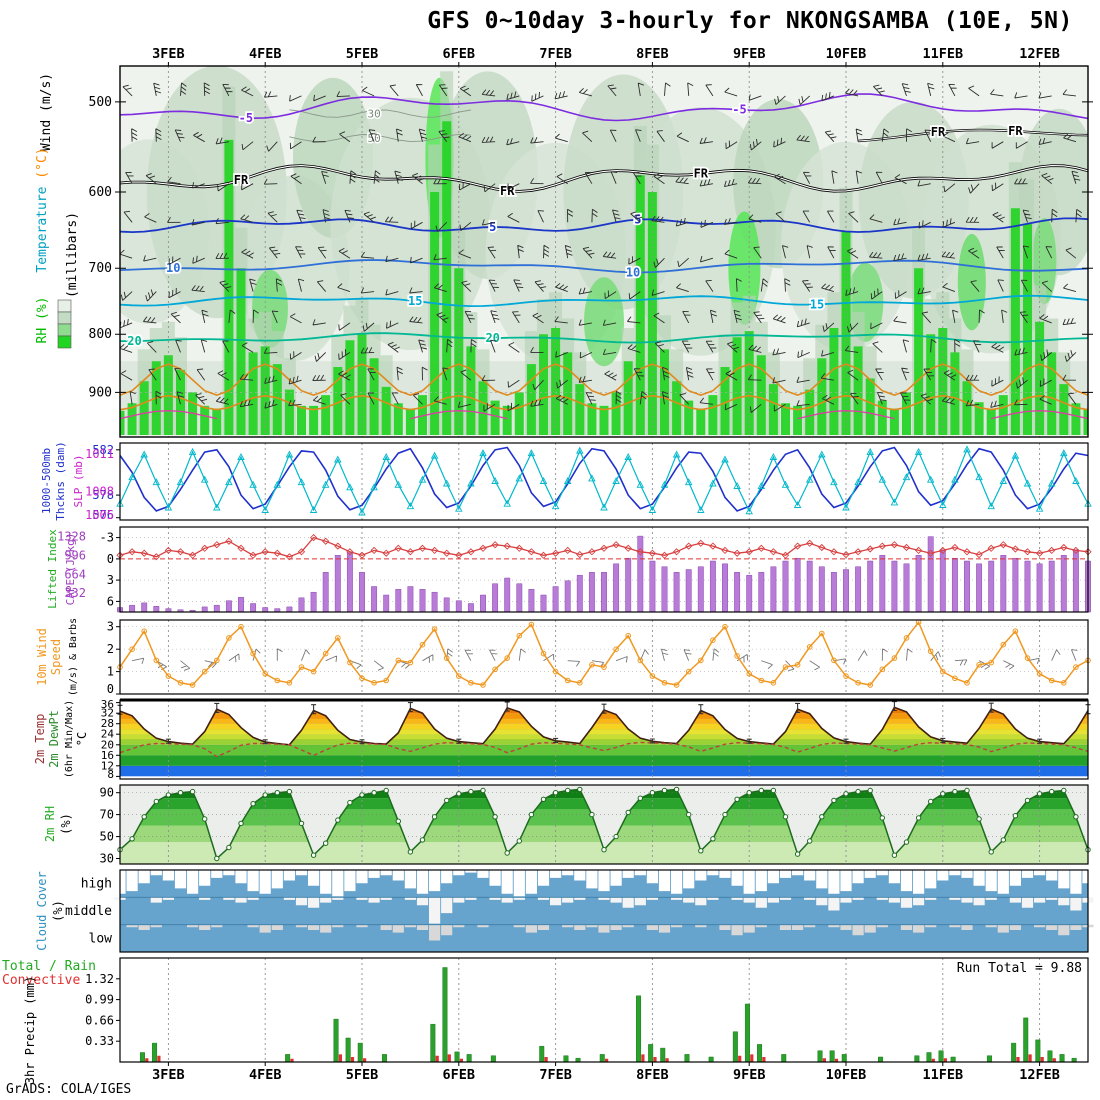 This screenshot has width=1100, height=1100. Describe the element at coordinates (75, 593) in the screenshot. I see `svg-text: 332` at that location.